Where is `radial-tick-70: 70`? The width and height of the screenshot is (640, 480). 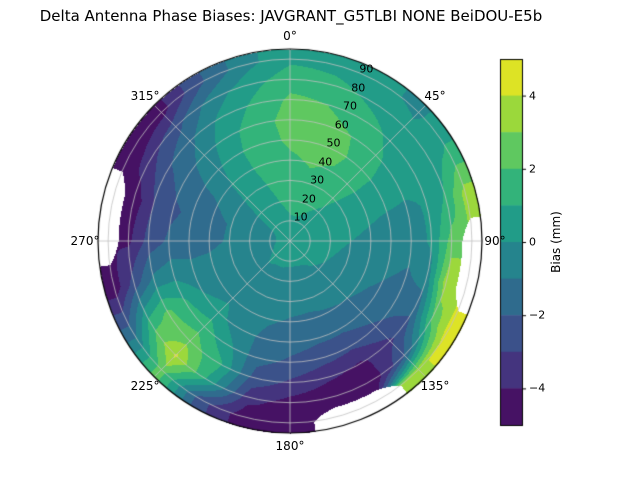 radial-tick-70: 70 is located at coordinates (349, 106).